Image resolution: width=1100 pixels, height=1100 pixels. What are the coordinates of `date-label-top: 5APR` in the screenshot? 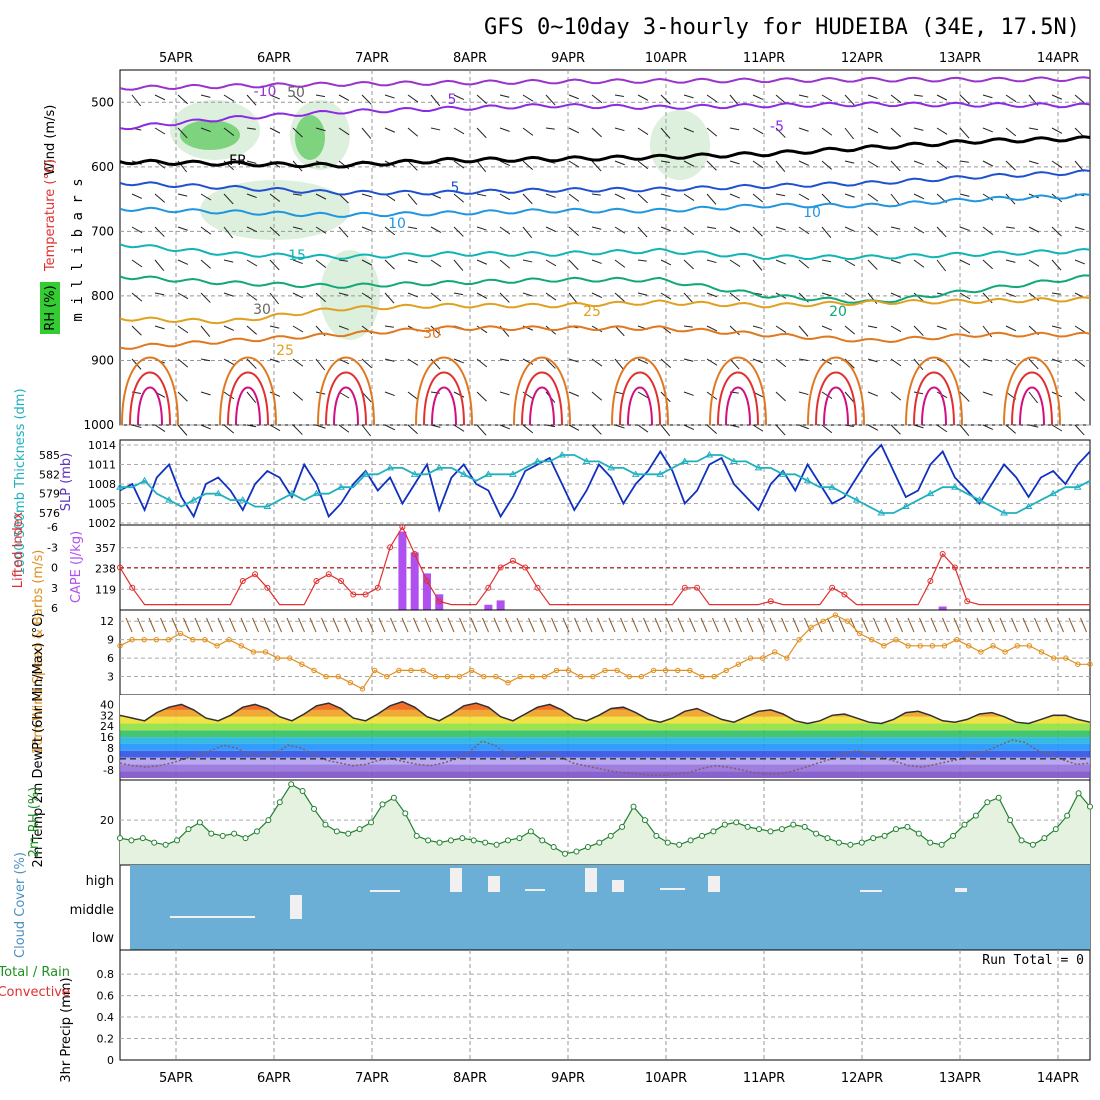 It's located at (176, 58).